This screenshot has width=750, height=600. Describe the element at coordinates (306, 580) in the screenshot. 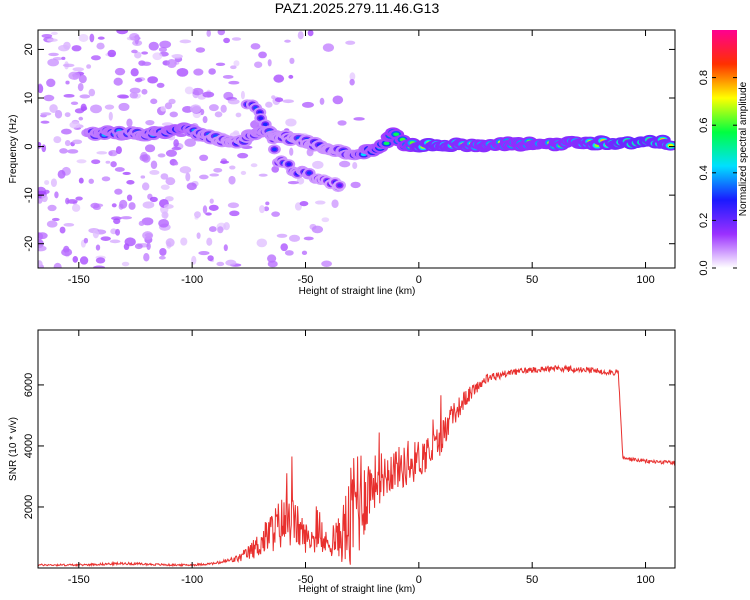

I see `snr-x-tick-label: -50` at that location.